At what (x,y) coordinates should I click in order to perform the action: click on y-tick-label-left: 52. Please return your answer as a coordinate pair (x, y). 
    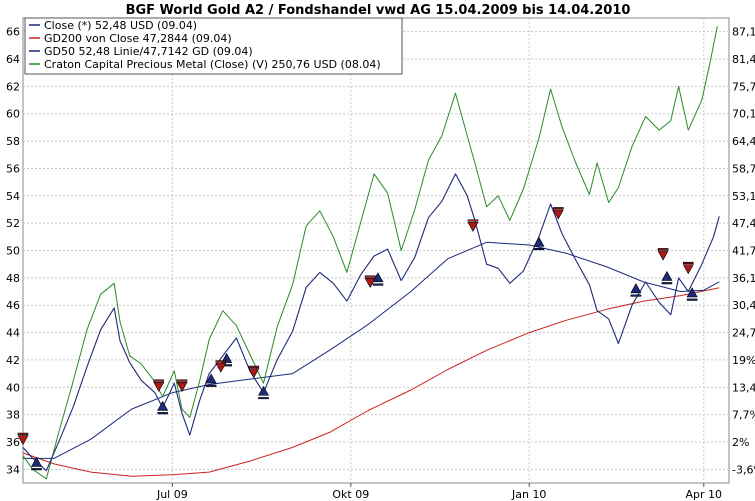
    Looking at the image, I should click on (13, 223).